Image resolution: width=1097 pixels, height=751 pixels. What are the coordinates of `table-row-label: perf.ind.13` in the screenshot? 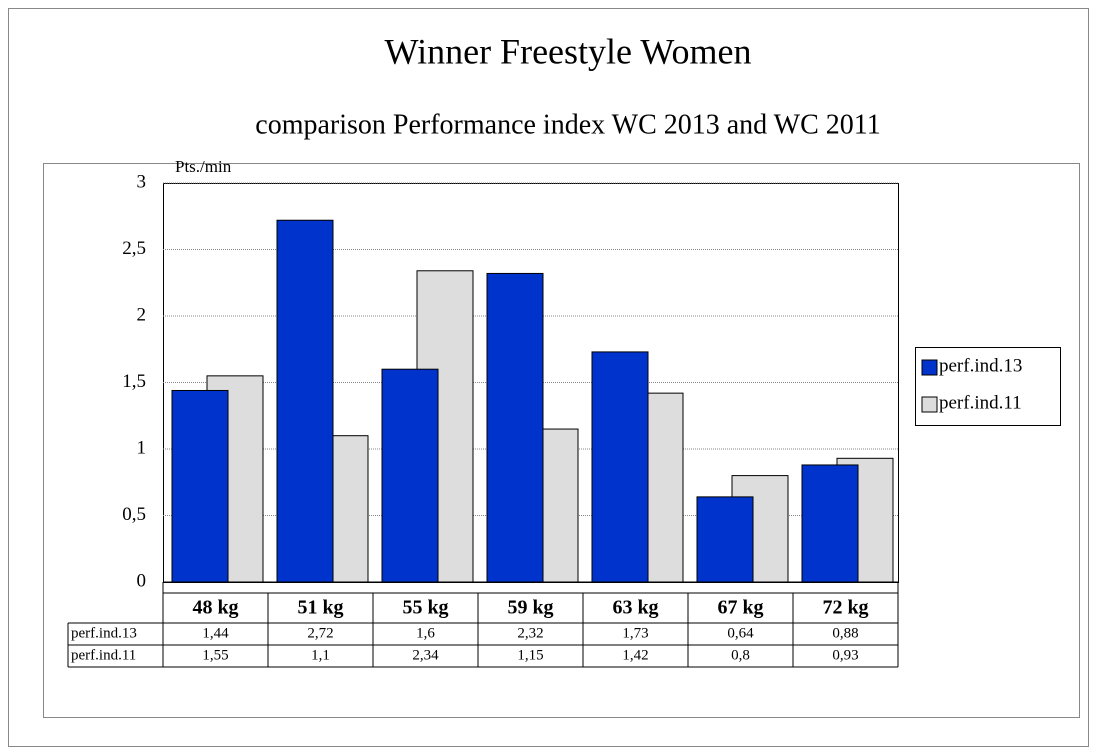 It's located at (104, 633).